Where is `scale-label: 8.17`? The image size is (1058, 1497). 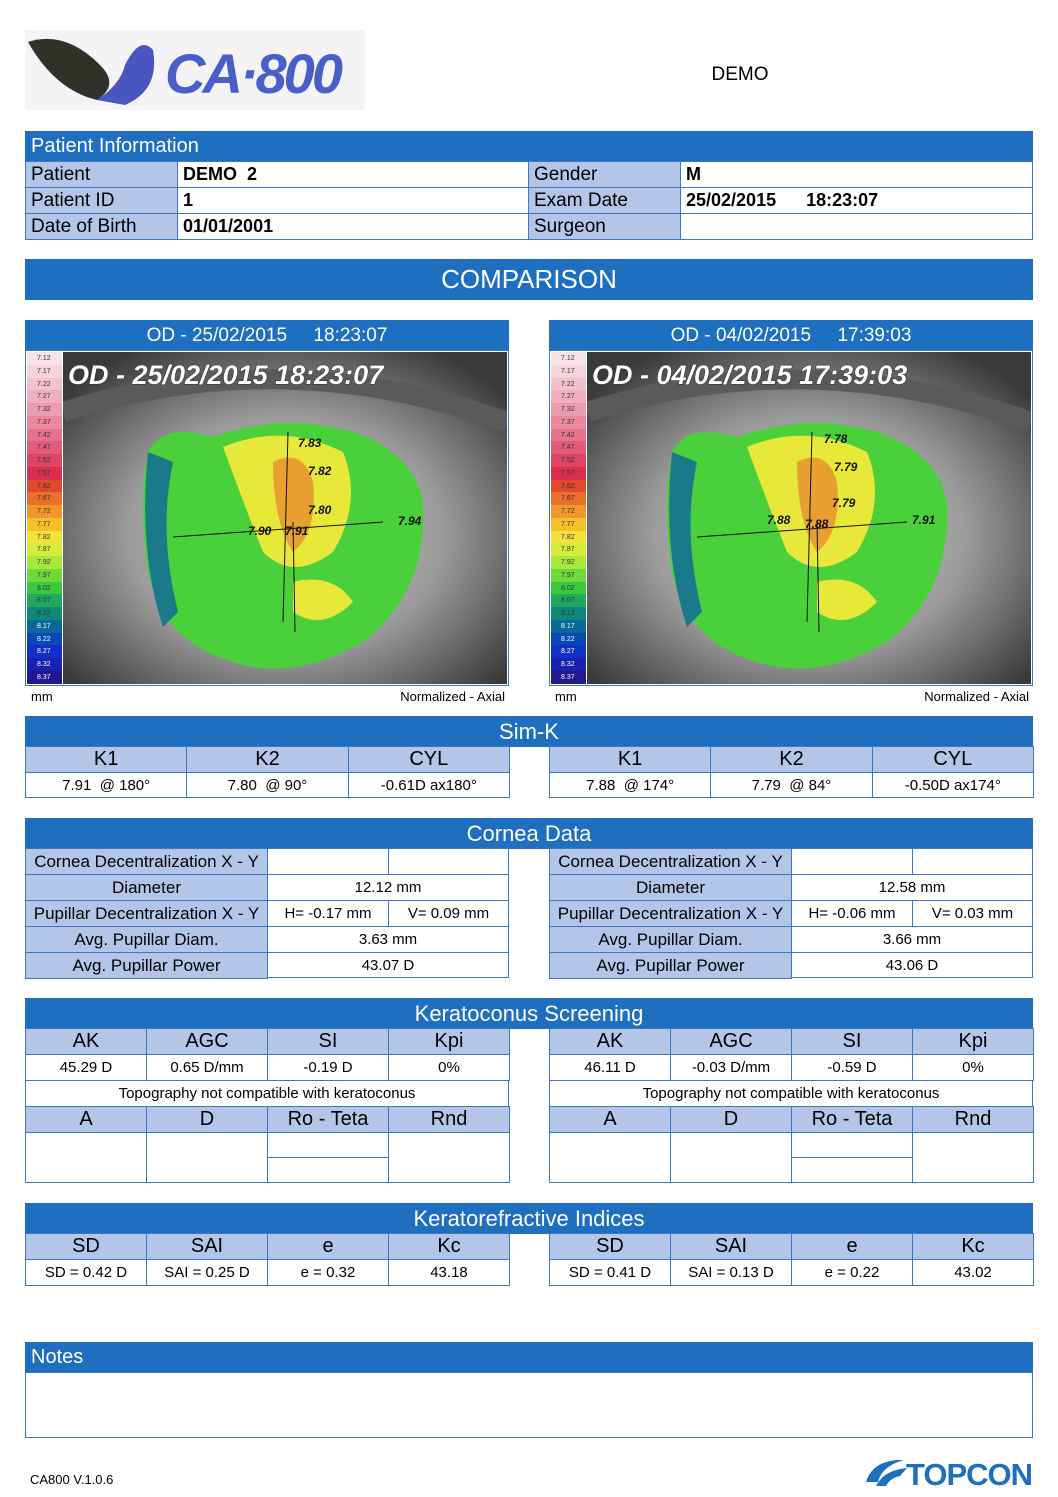 scale-label: 8.17 is located at coordinates (568, 626).